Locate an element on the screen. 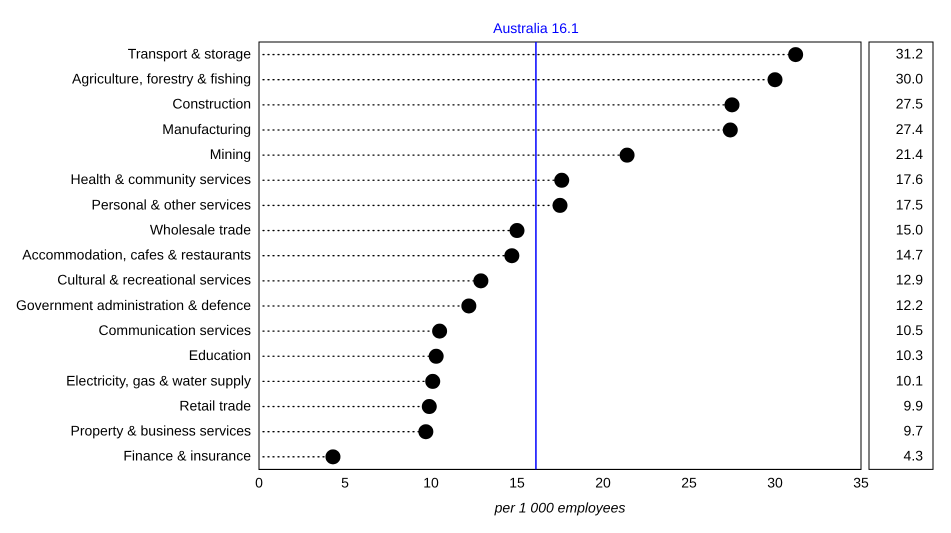  data-label: 9.9 is located at coordinates (914, 405).